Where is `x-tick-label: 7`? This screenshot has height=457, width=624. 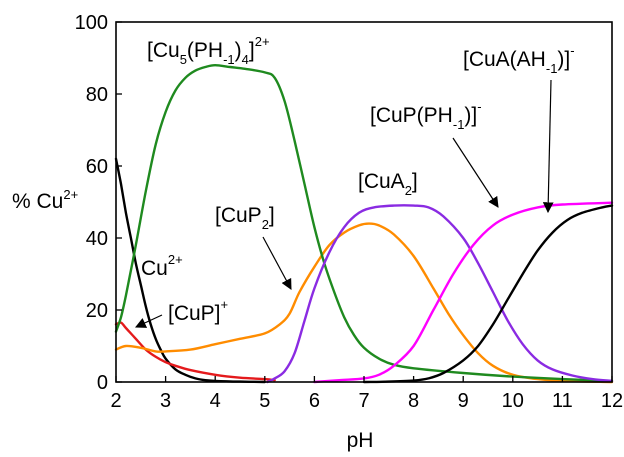 x-tick-label: 7 is located at coordinates (363, 401).